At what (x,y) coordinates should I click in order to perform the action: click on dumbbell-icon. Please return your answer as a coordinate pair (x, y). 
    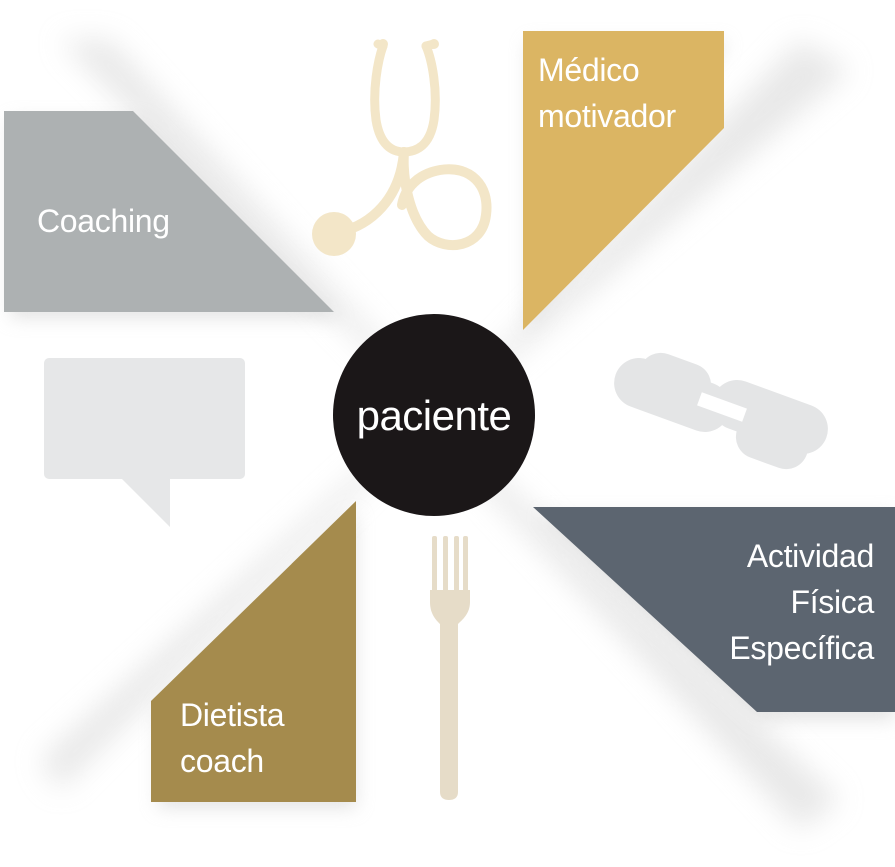
    Looking at the image, I should click on (721, 411).